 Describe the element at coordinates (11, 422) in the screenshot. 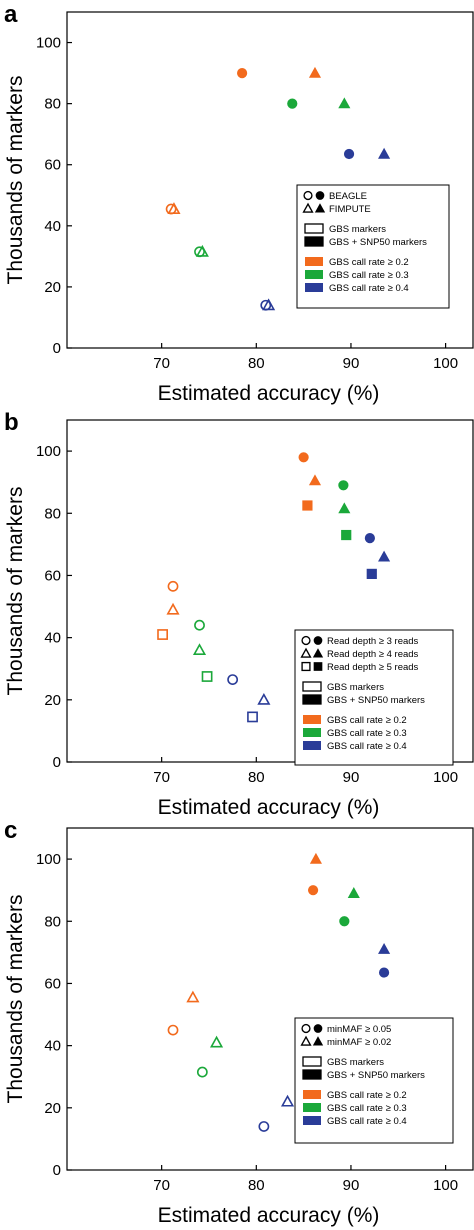

I see `panel-letter: b` at that location.